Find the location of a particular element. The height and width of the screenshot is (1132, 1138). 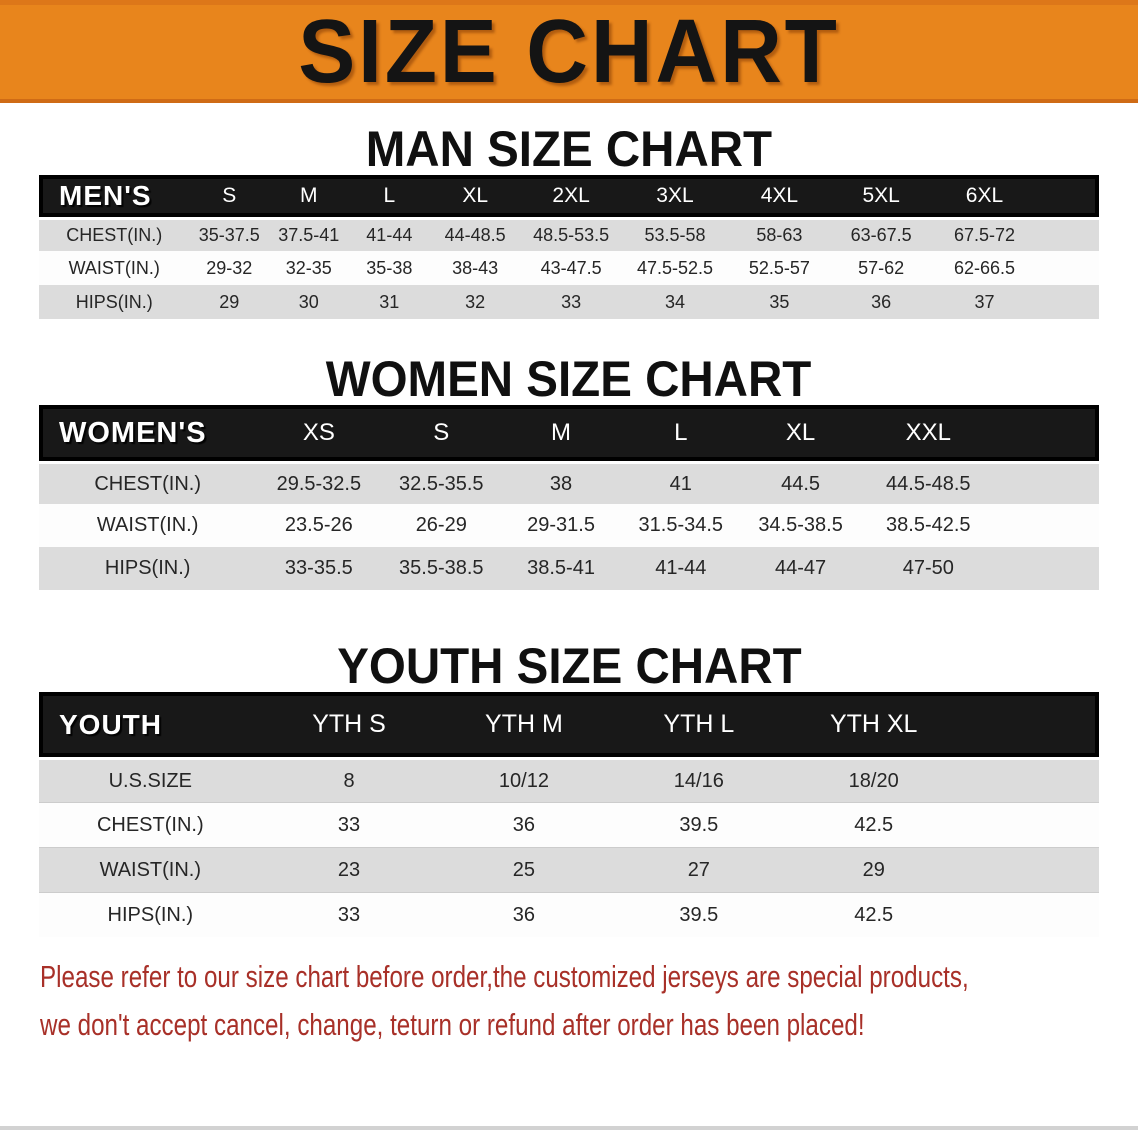

table-cell: 29 is located at coordinates (874, 869).